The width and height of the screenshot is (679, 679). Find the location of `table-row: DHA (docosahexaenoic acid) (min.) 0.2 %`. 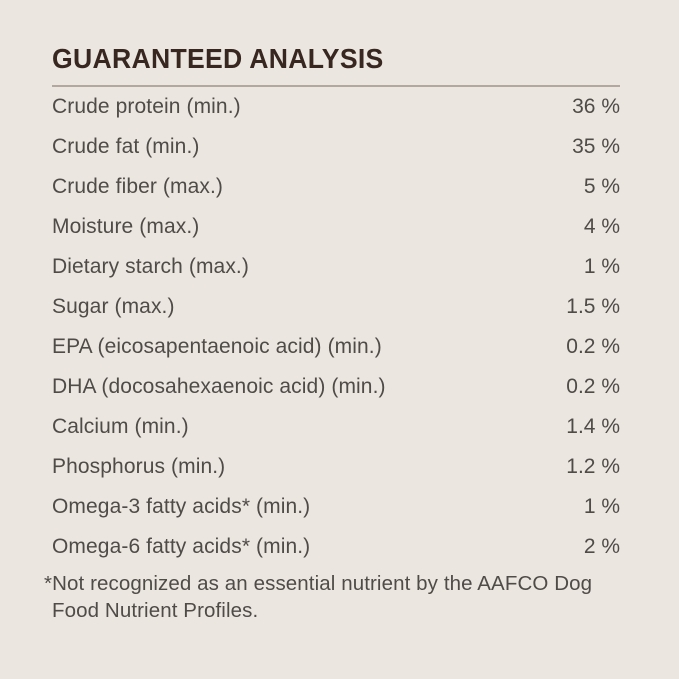

table-row: DHA (docosahexaenoic acid) (min.) 0.2 % is located at coordinates (336, 387).